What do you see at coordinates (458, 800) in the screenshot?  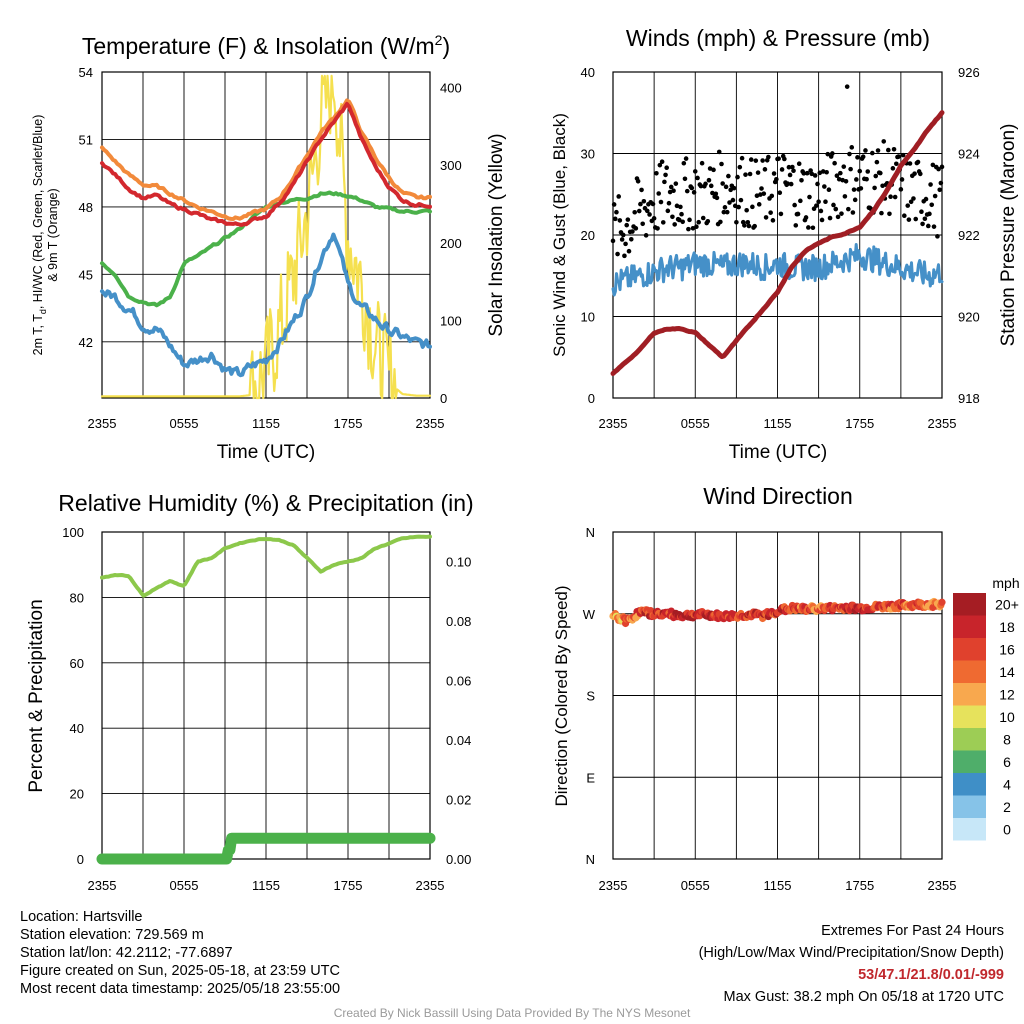 I see `rh-y2tick-label: 0.02` at bounding box center [458, 800].